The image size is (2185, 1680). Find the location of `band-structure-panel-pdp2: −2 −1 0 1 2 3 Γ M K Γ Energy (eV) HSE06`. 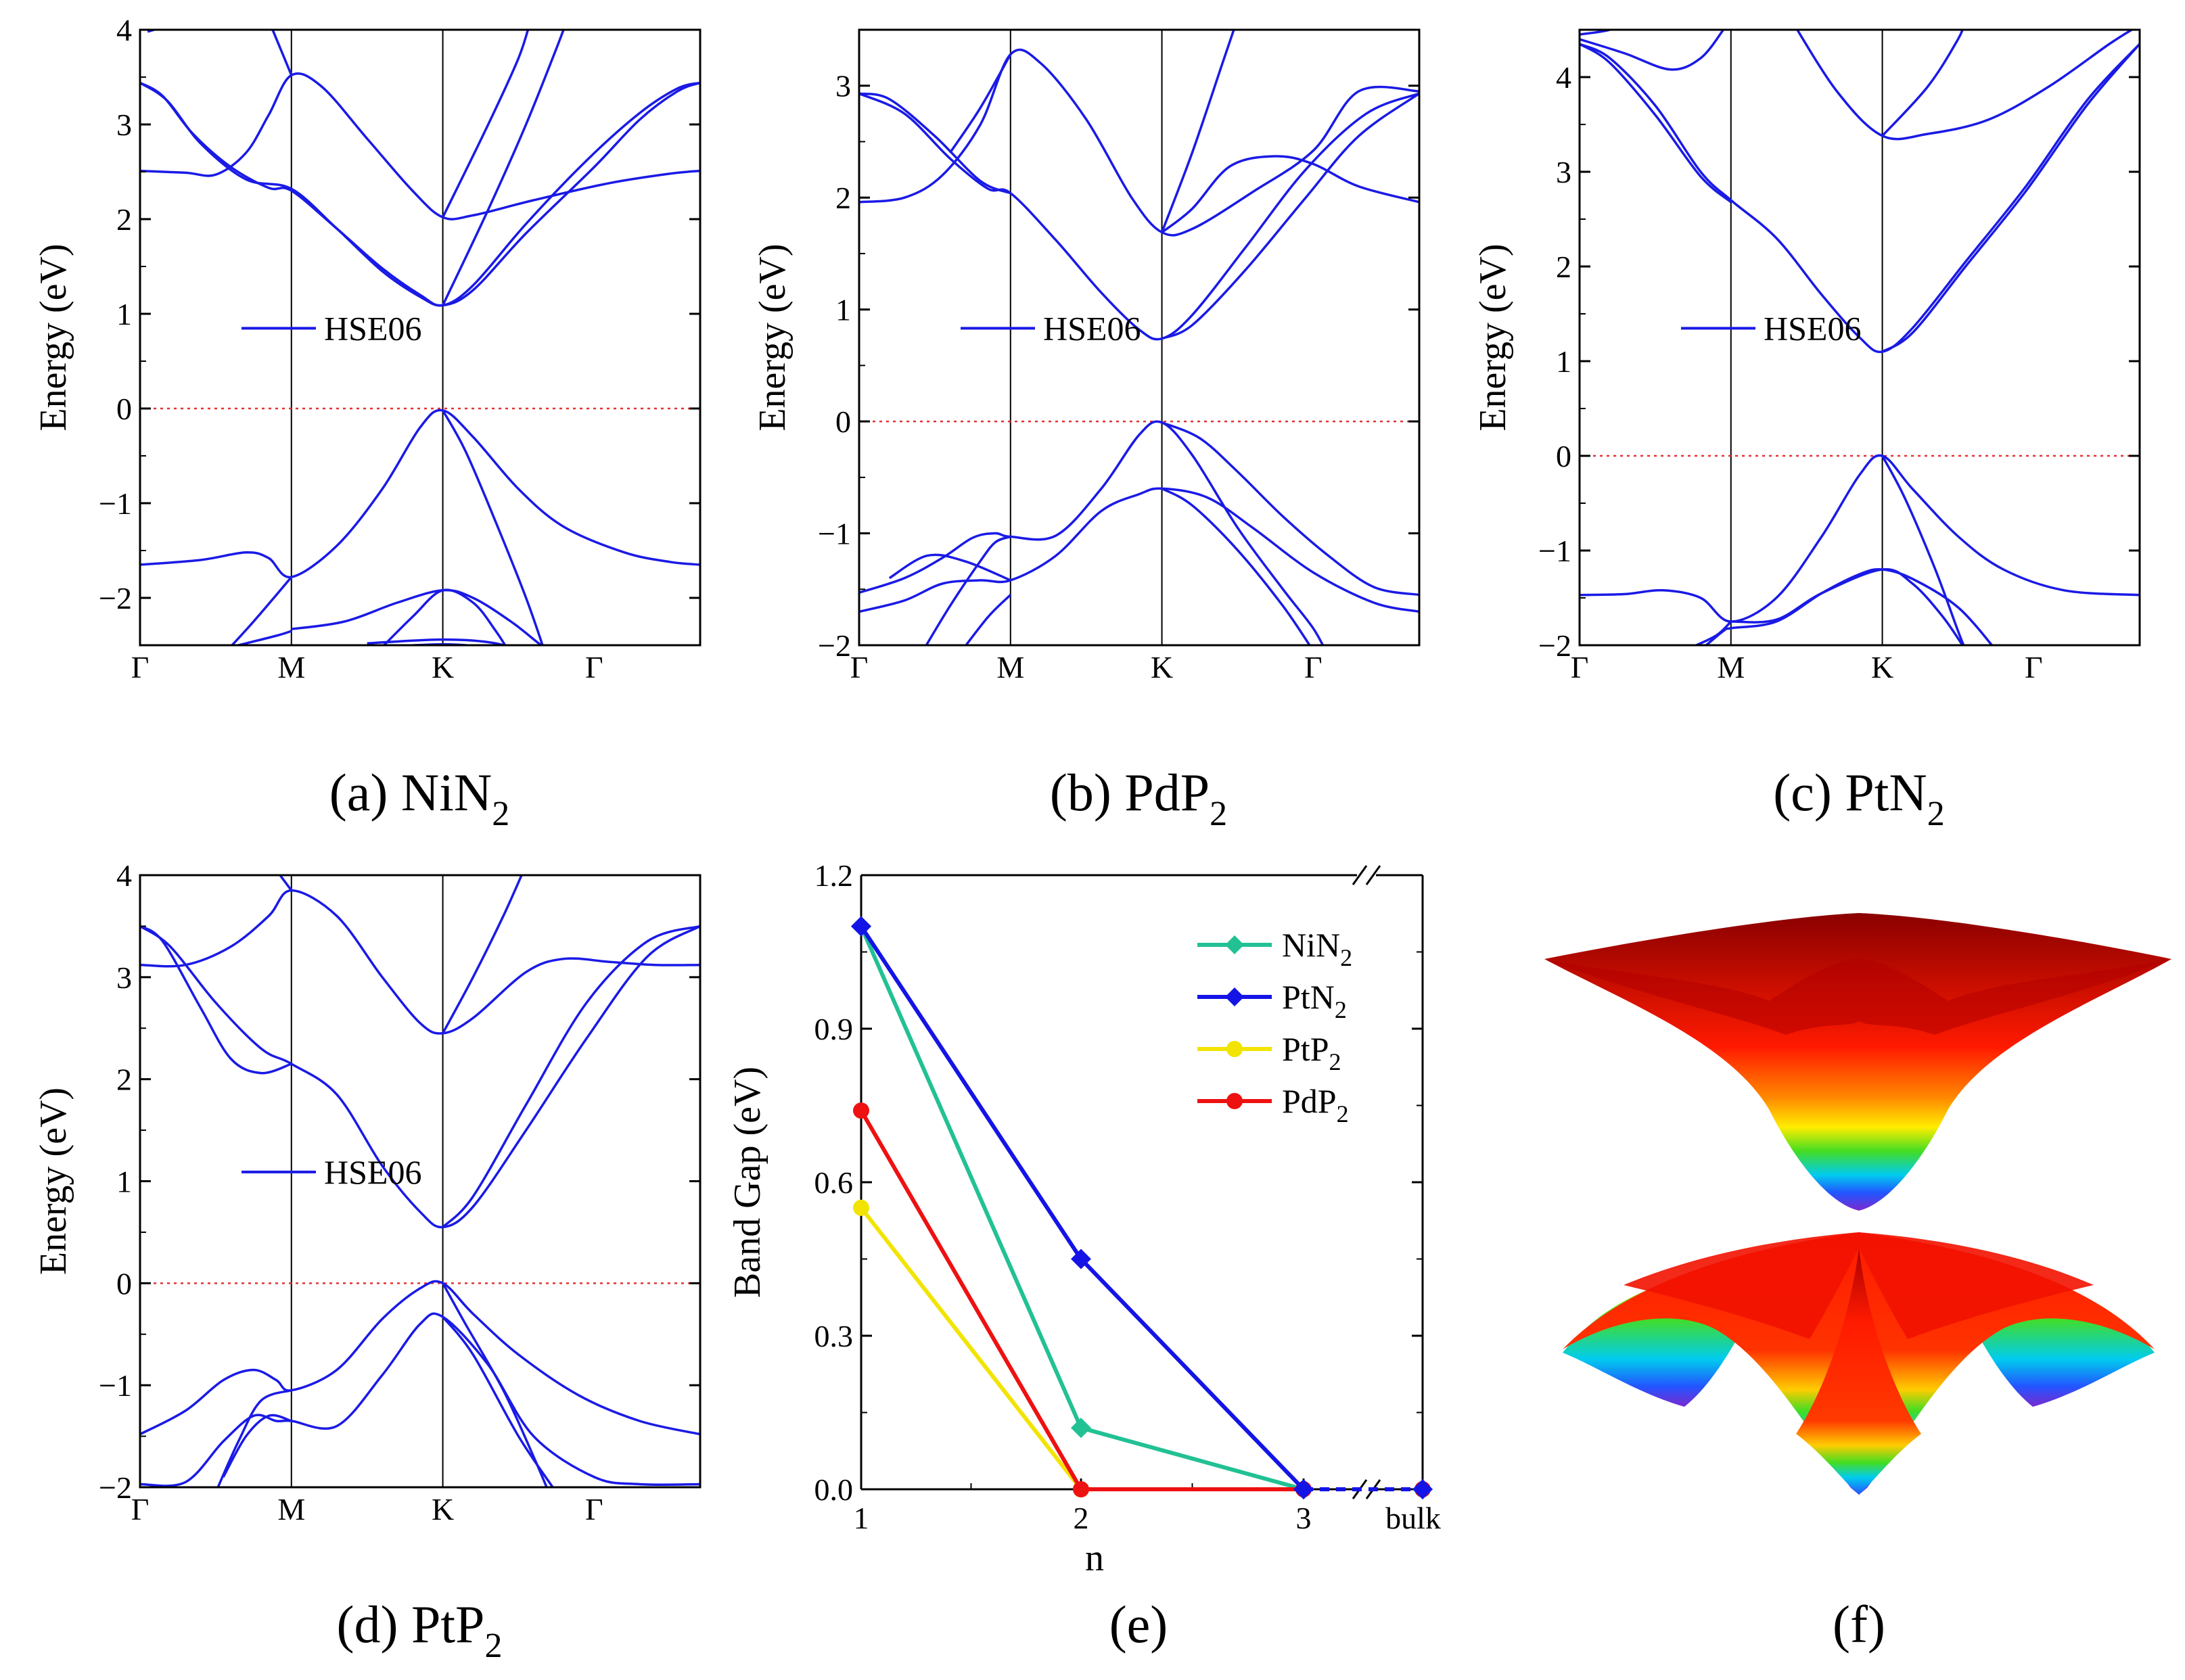

band-structure-panel-pdp2: −2 −1 0 1 2 3 Γ M K Γ Energy (eV) HSE06 is located at coordinates (1086, 356).